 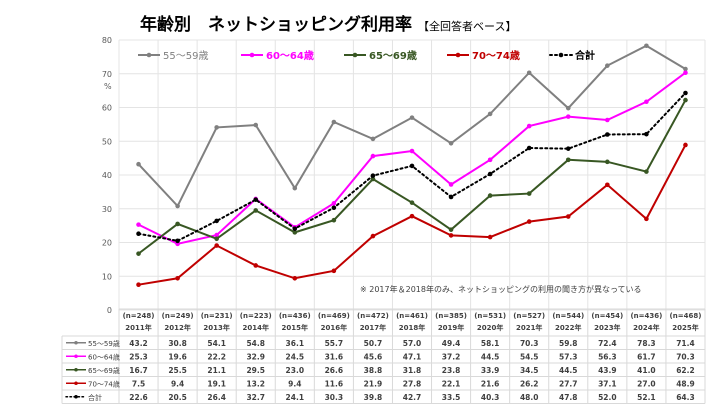 What do you see at coordinates (451, 370) in the screenshot?
I see `table-cell: 23.8` at bounding box center [451, 370].